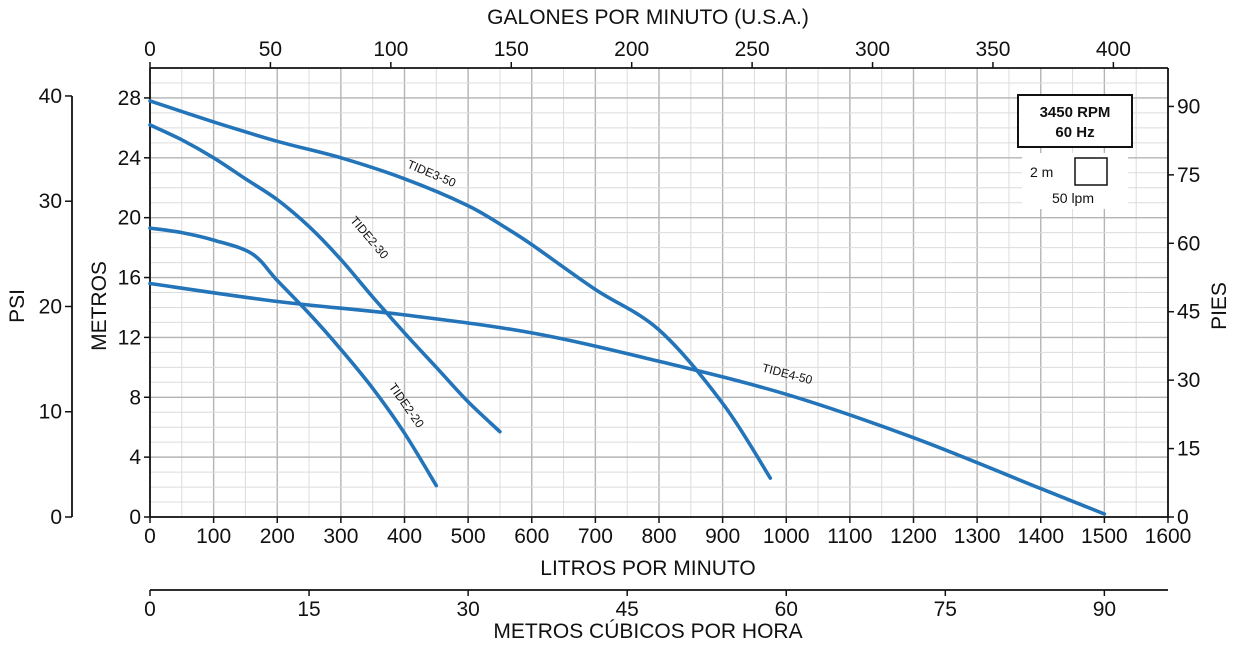 This screenshot has width=1239, height=646. I want to click on x-tick-label: 1500, so click(1104, 536).